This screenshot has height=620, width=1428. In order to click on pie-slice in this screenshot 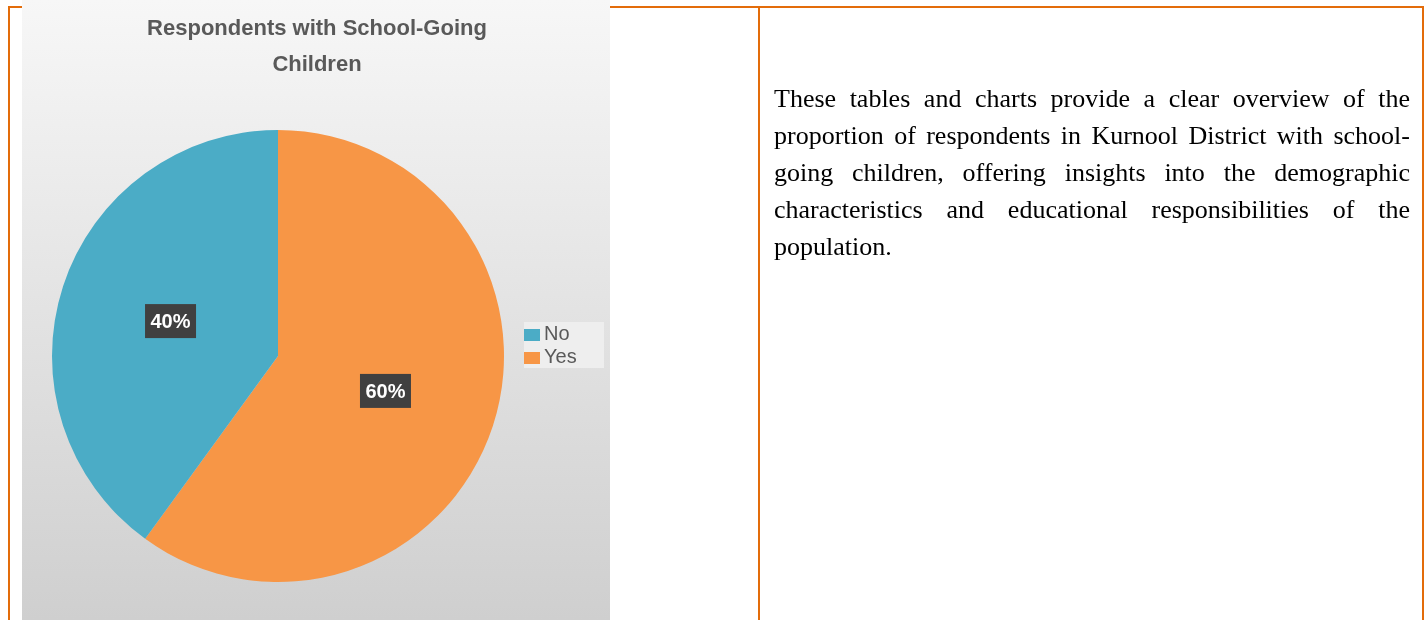, I will do `click(165, 334)`.